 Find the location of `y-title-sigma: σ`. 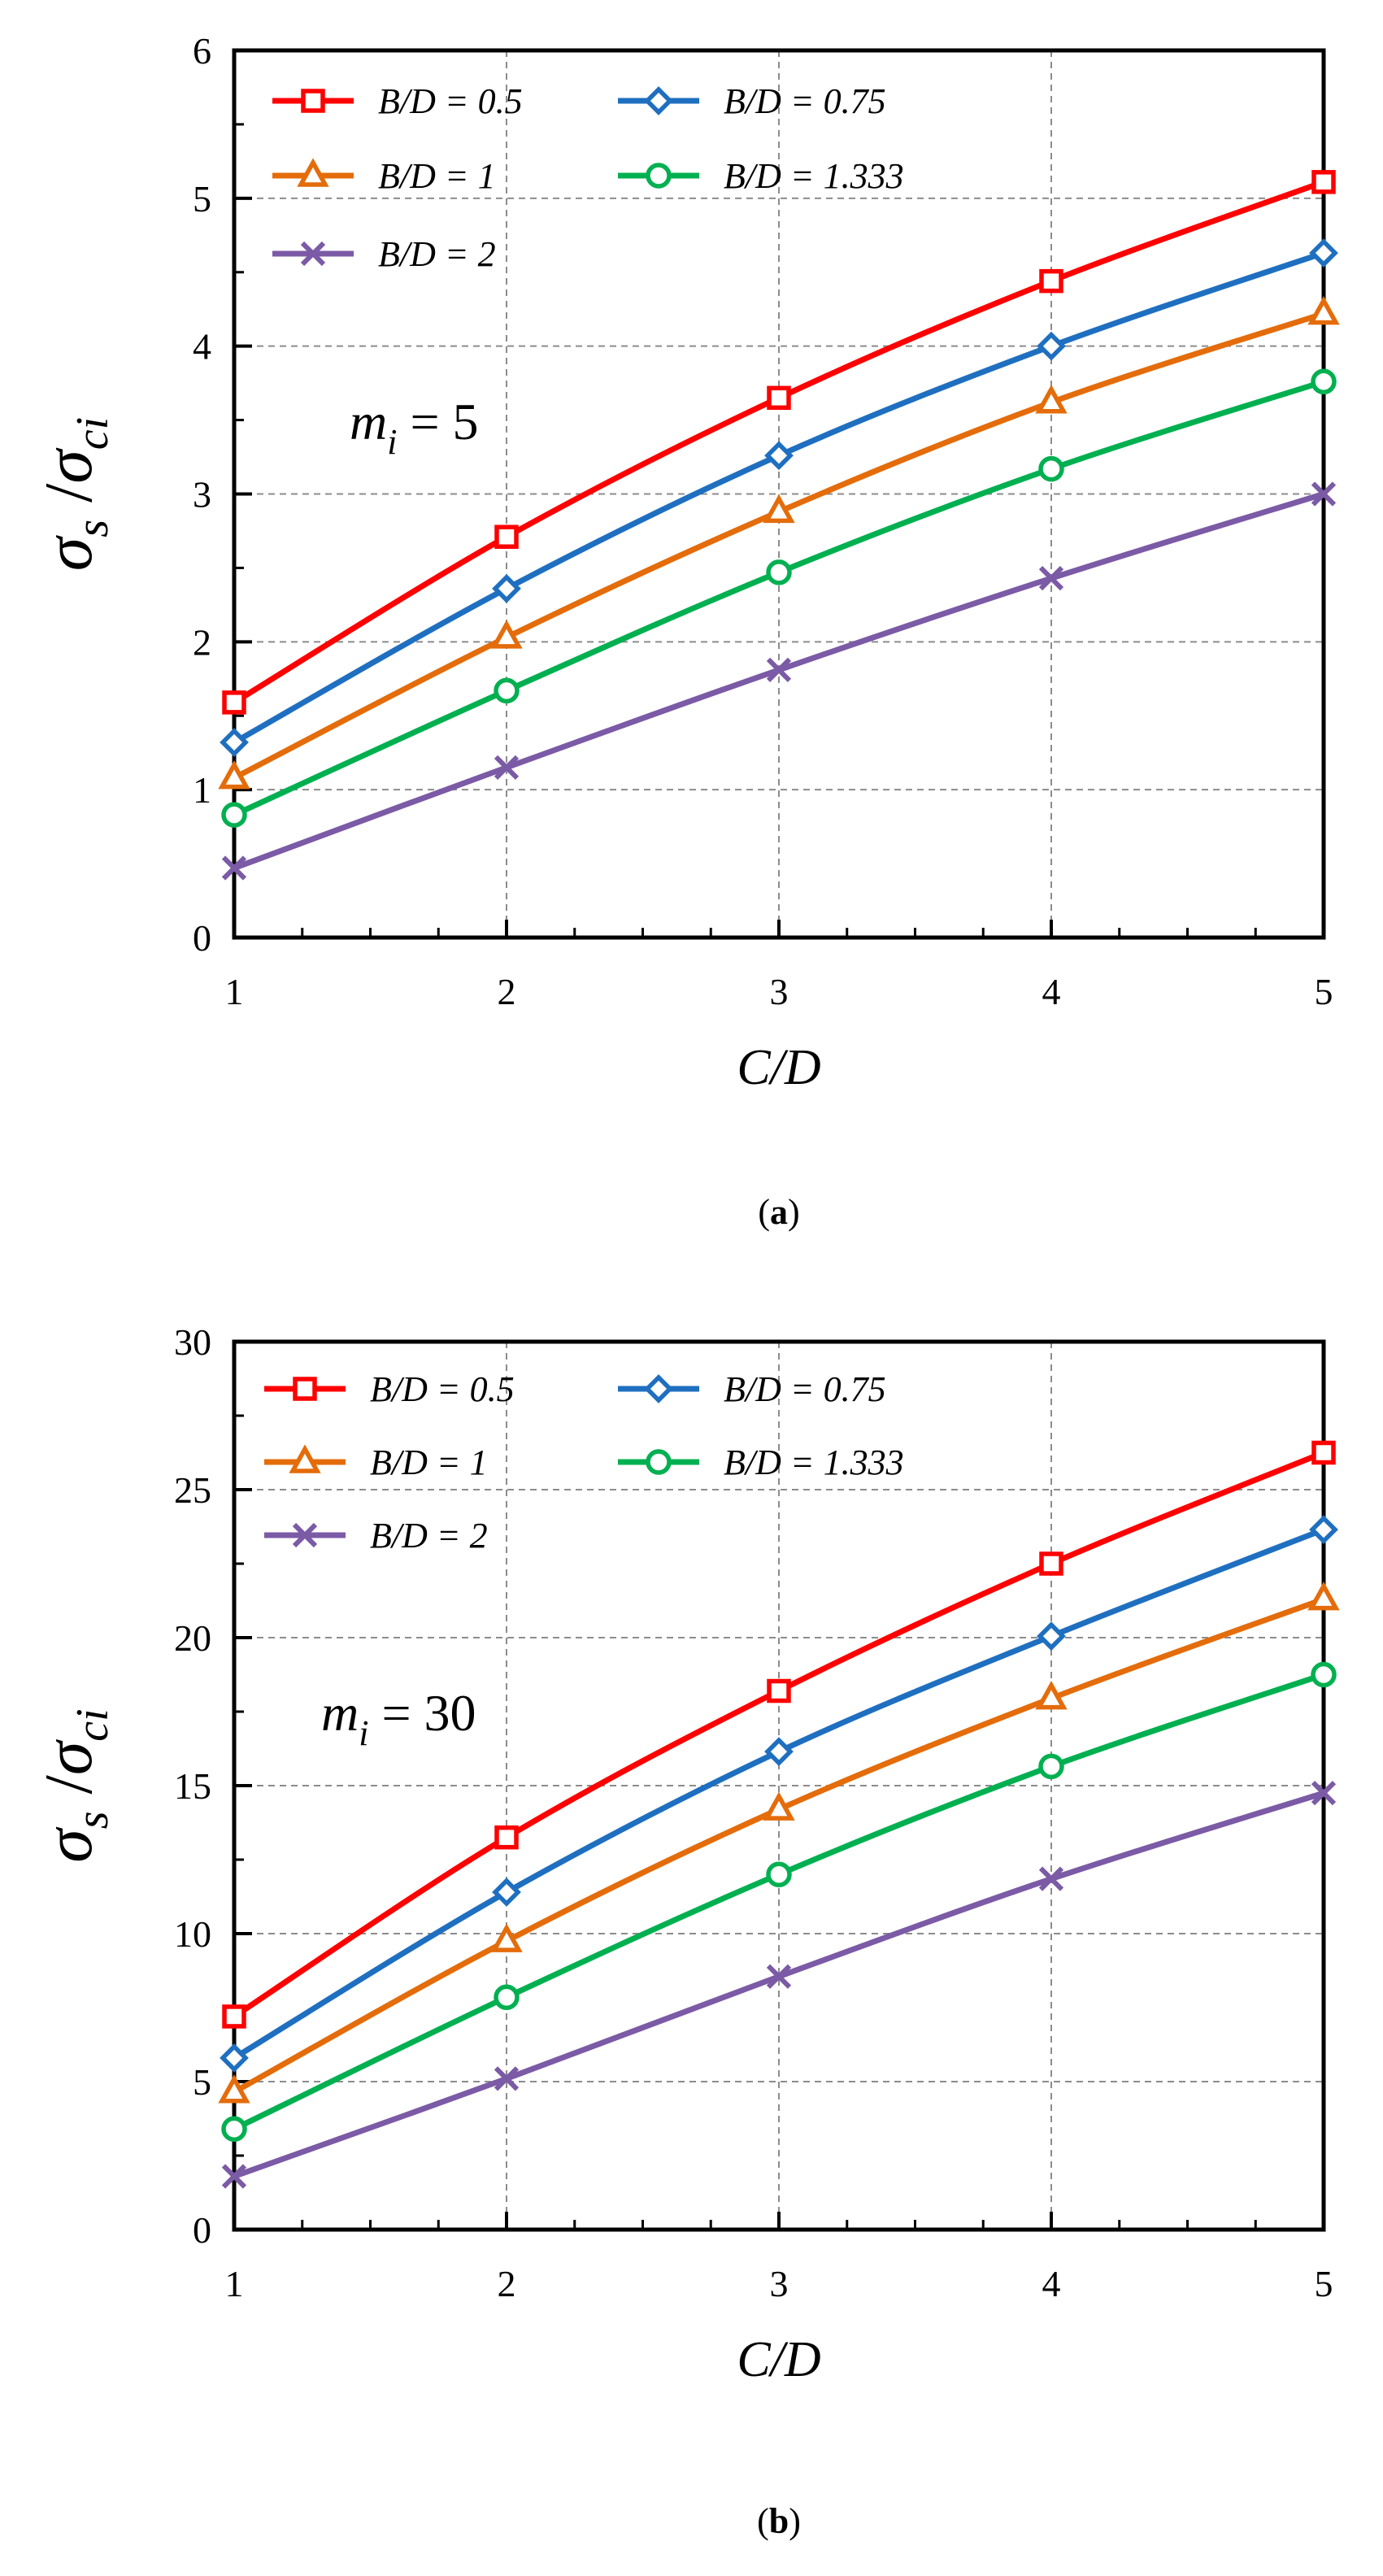

y-title-sigma: σ is located at coordinates (69, 1845).